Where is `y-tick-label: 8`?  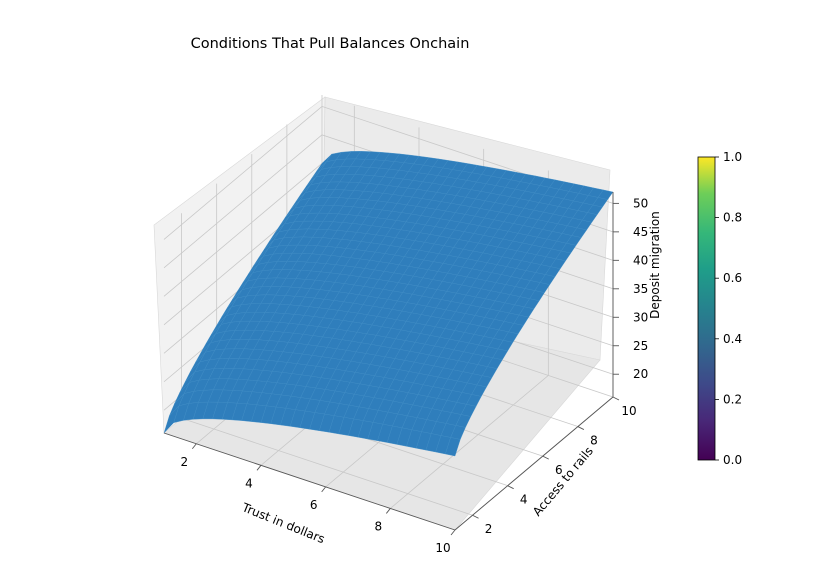
y-tick-label: 8 is located at coordinates (594, 441).